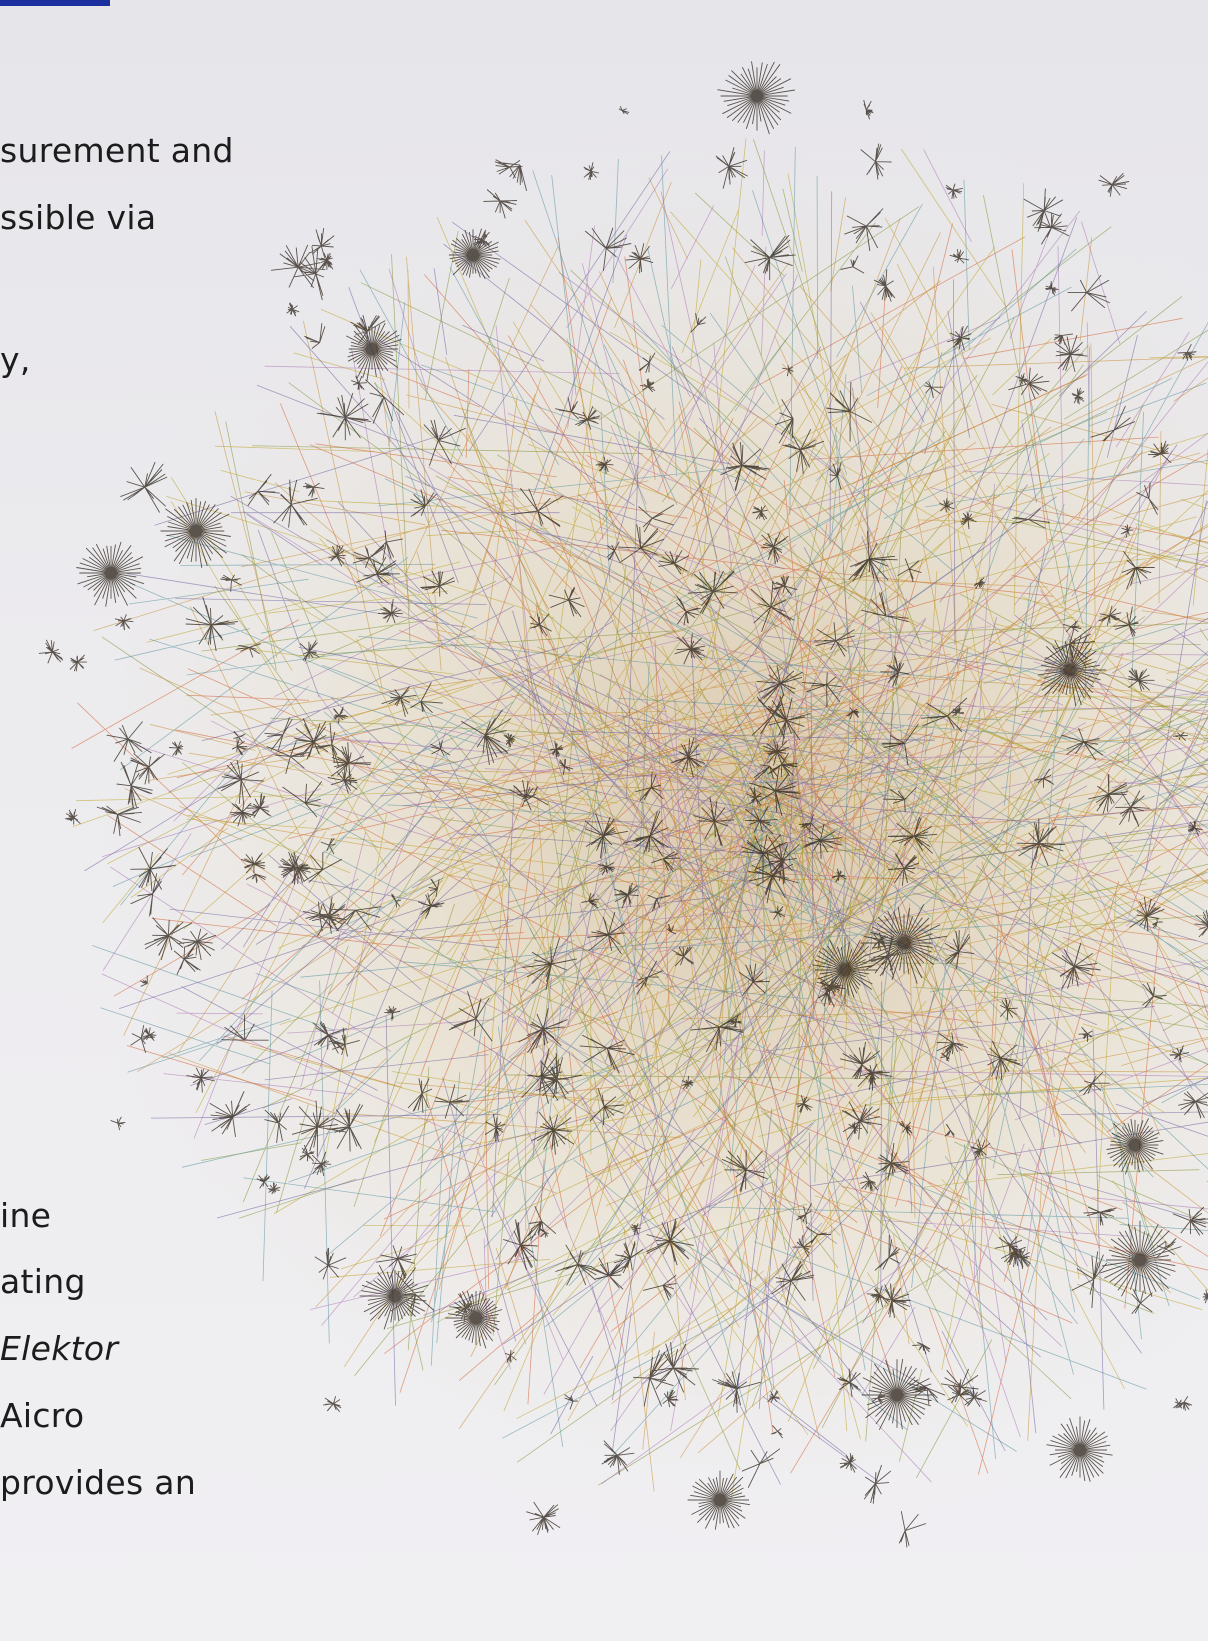 The height and width of the screenshot is (1641, 1208). Describe the element at coordinates (78, 217) in the screenshot. I see `text-line: ssible via` at that location.